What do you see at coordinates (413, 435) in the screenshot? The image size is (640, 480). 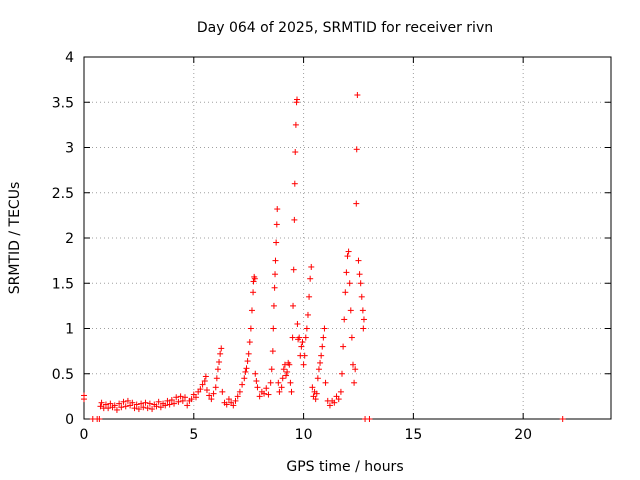 I see `x-tick-label: 15` at bounding box center [413, 435].